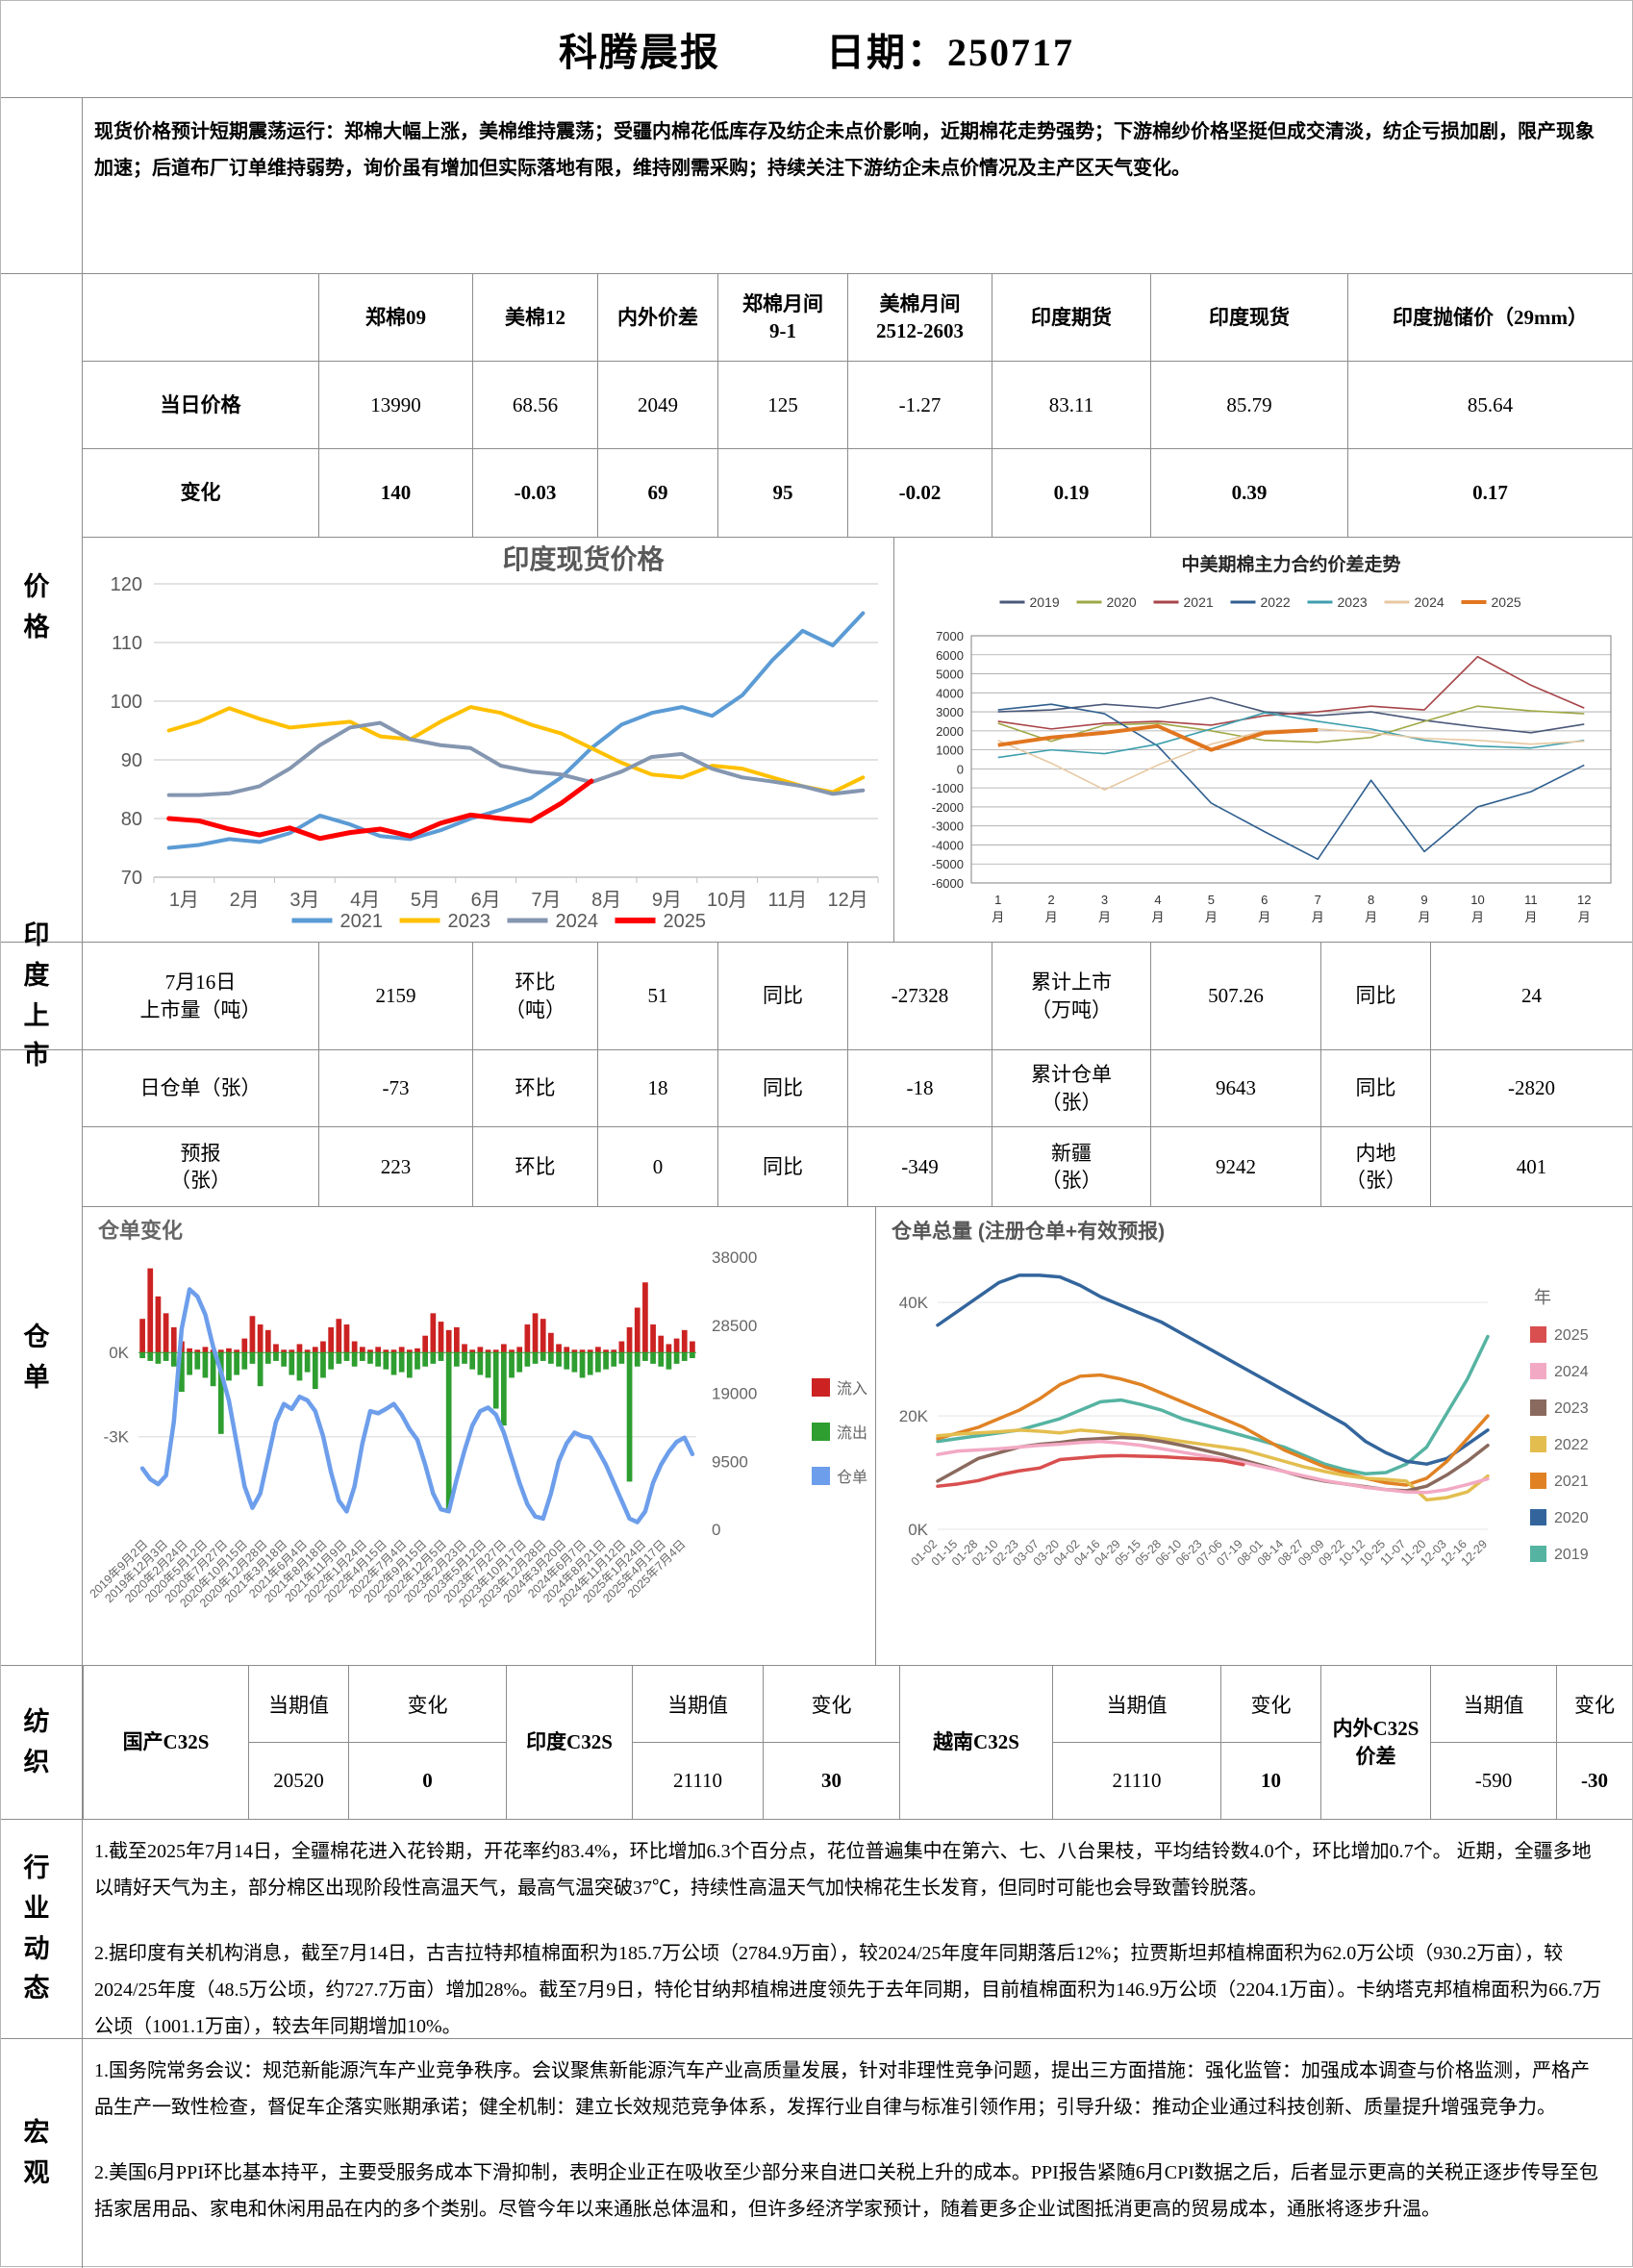 The height and width of the screenshot is (2268, 1633). What do you see at coordinates (219, 131) in the screenshot?
I see `summary-lead: 现货价格预计短期震荡运行：` at bounding box center [219, 131].